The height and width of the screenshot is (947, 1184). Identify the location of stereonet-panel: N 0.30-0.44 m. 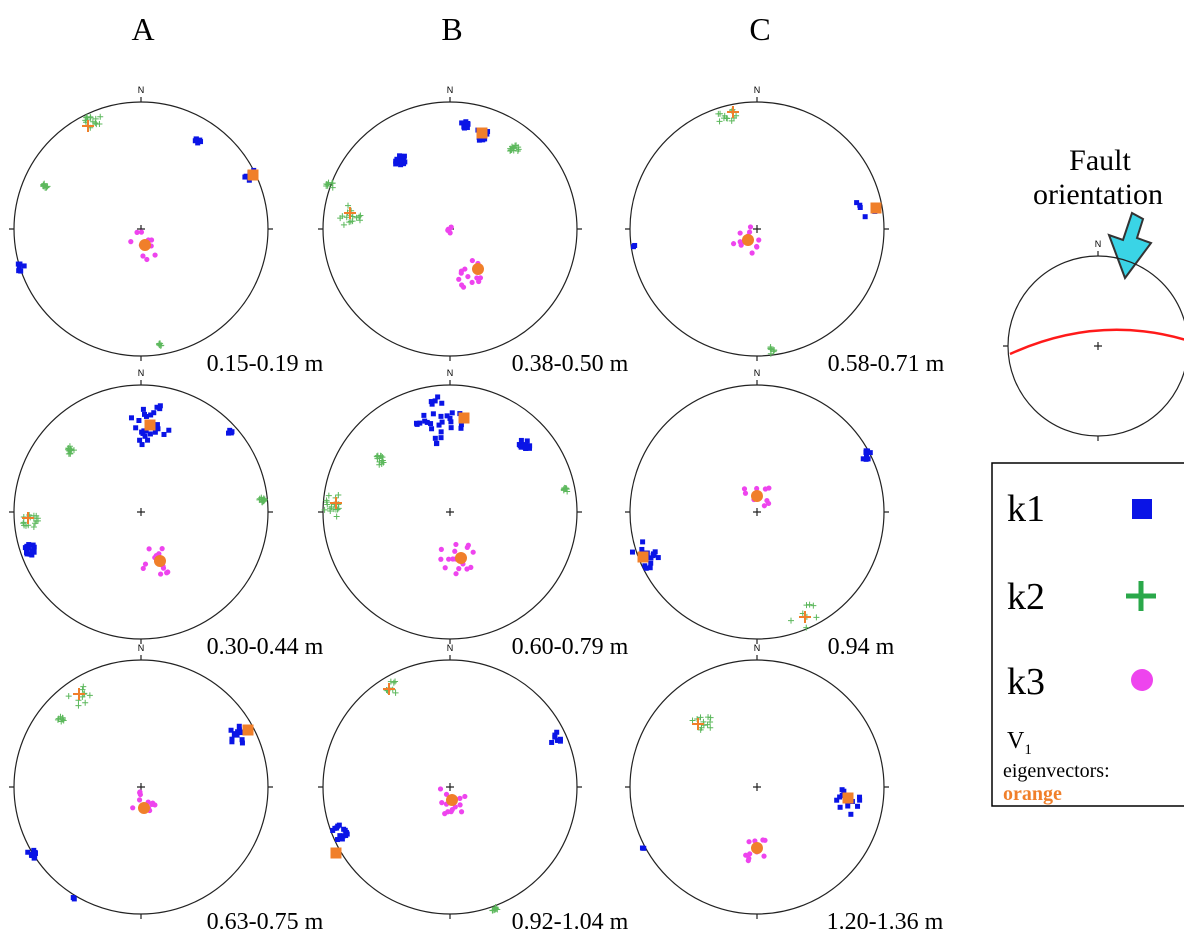
(166, 514).